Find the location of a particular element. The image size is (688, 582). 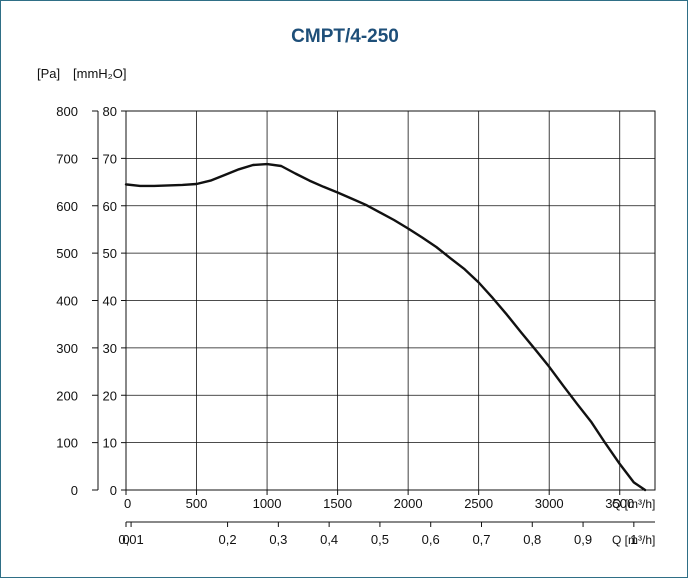

y-tick-label-pa: 0 is located at coordinates (74, 490).